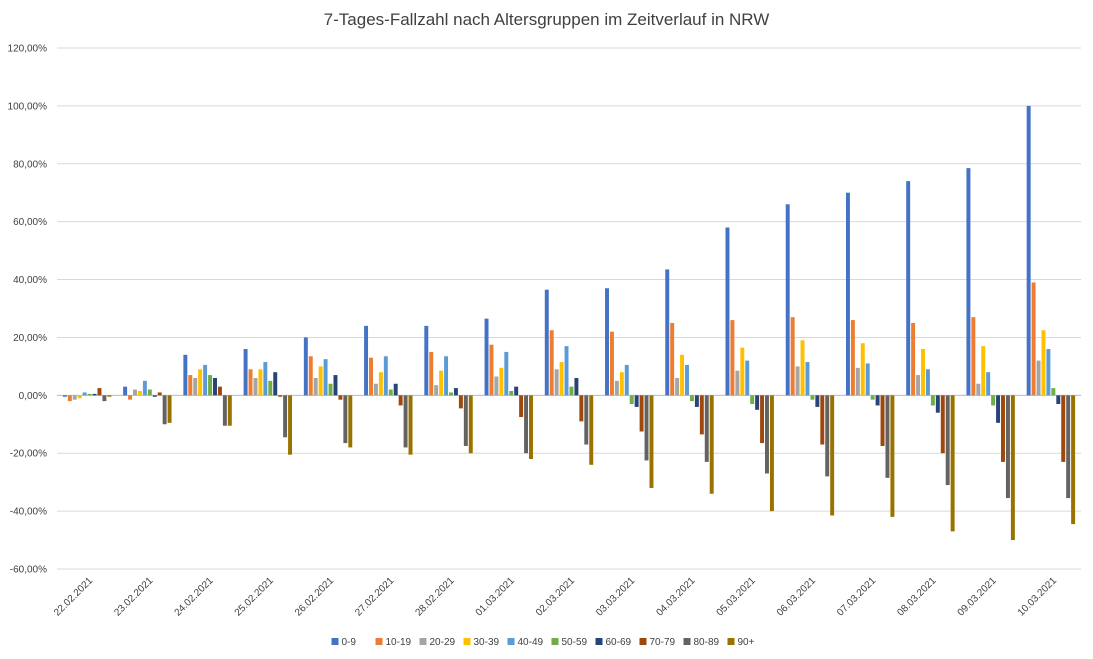 This screenshot has height=659, width=1093. What do you see at coordinates (887, 436) in the screenshot?
I see `bar-80-89-07.03.2021` at bounding box center [887, 436].